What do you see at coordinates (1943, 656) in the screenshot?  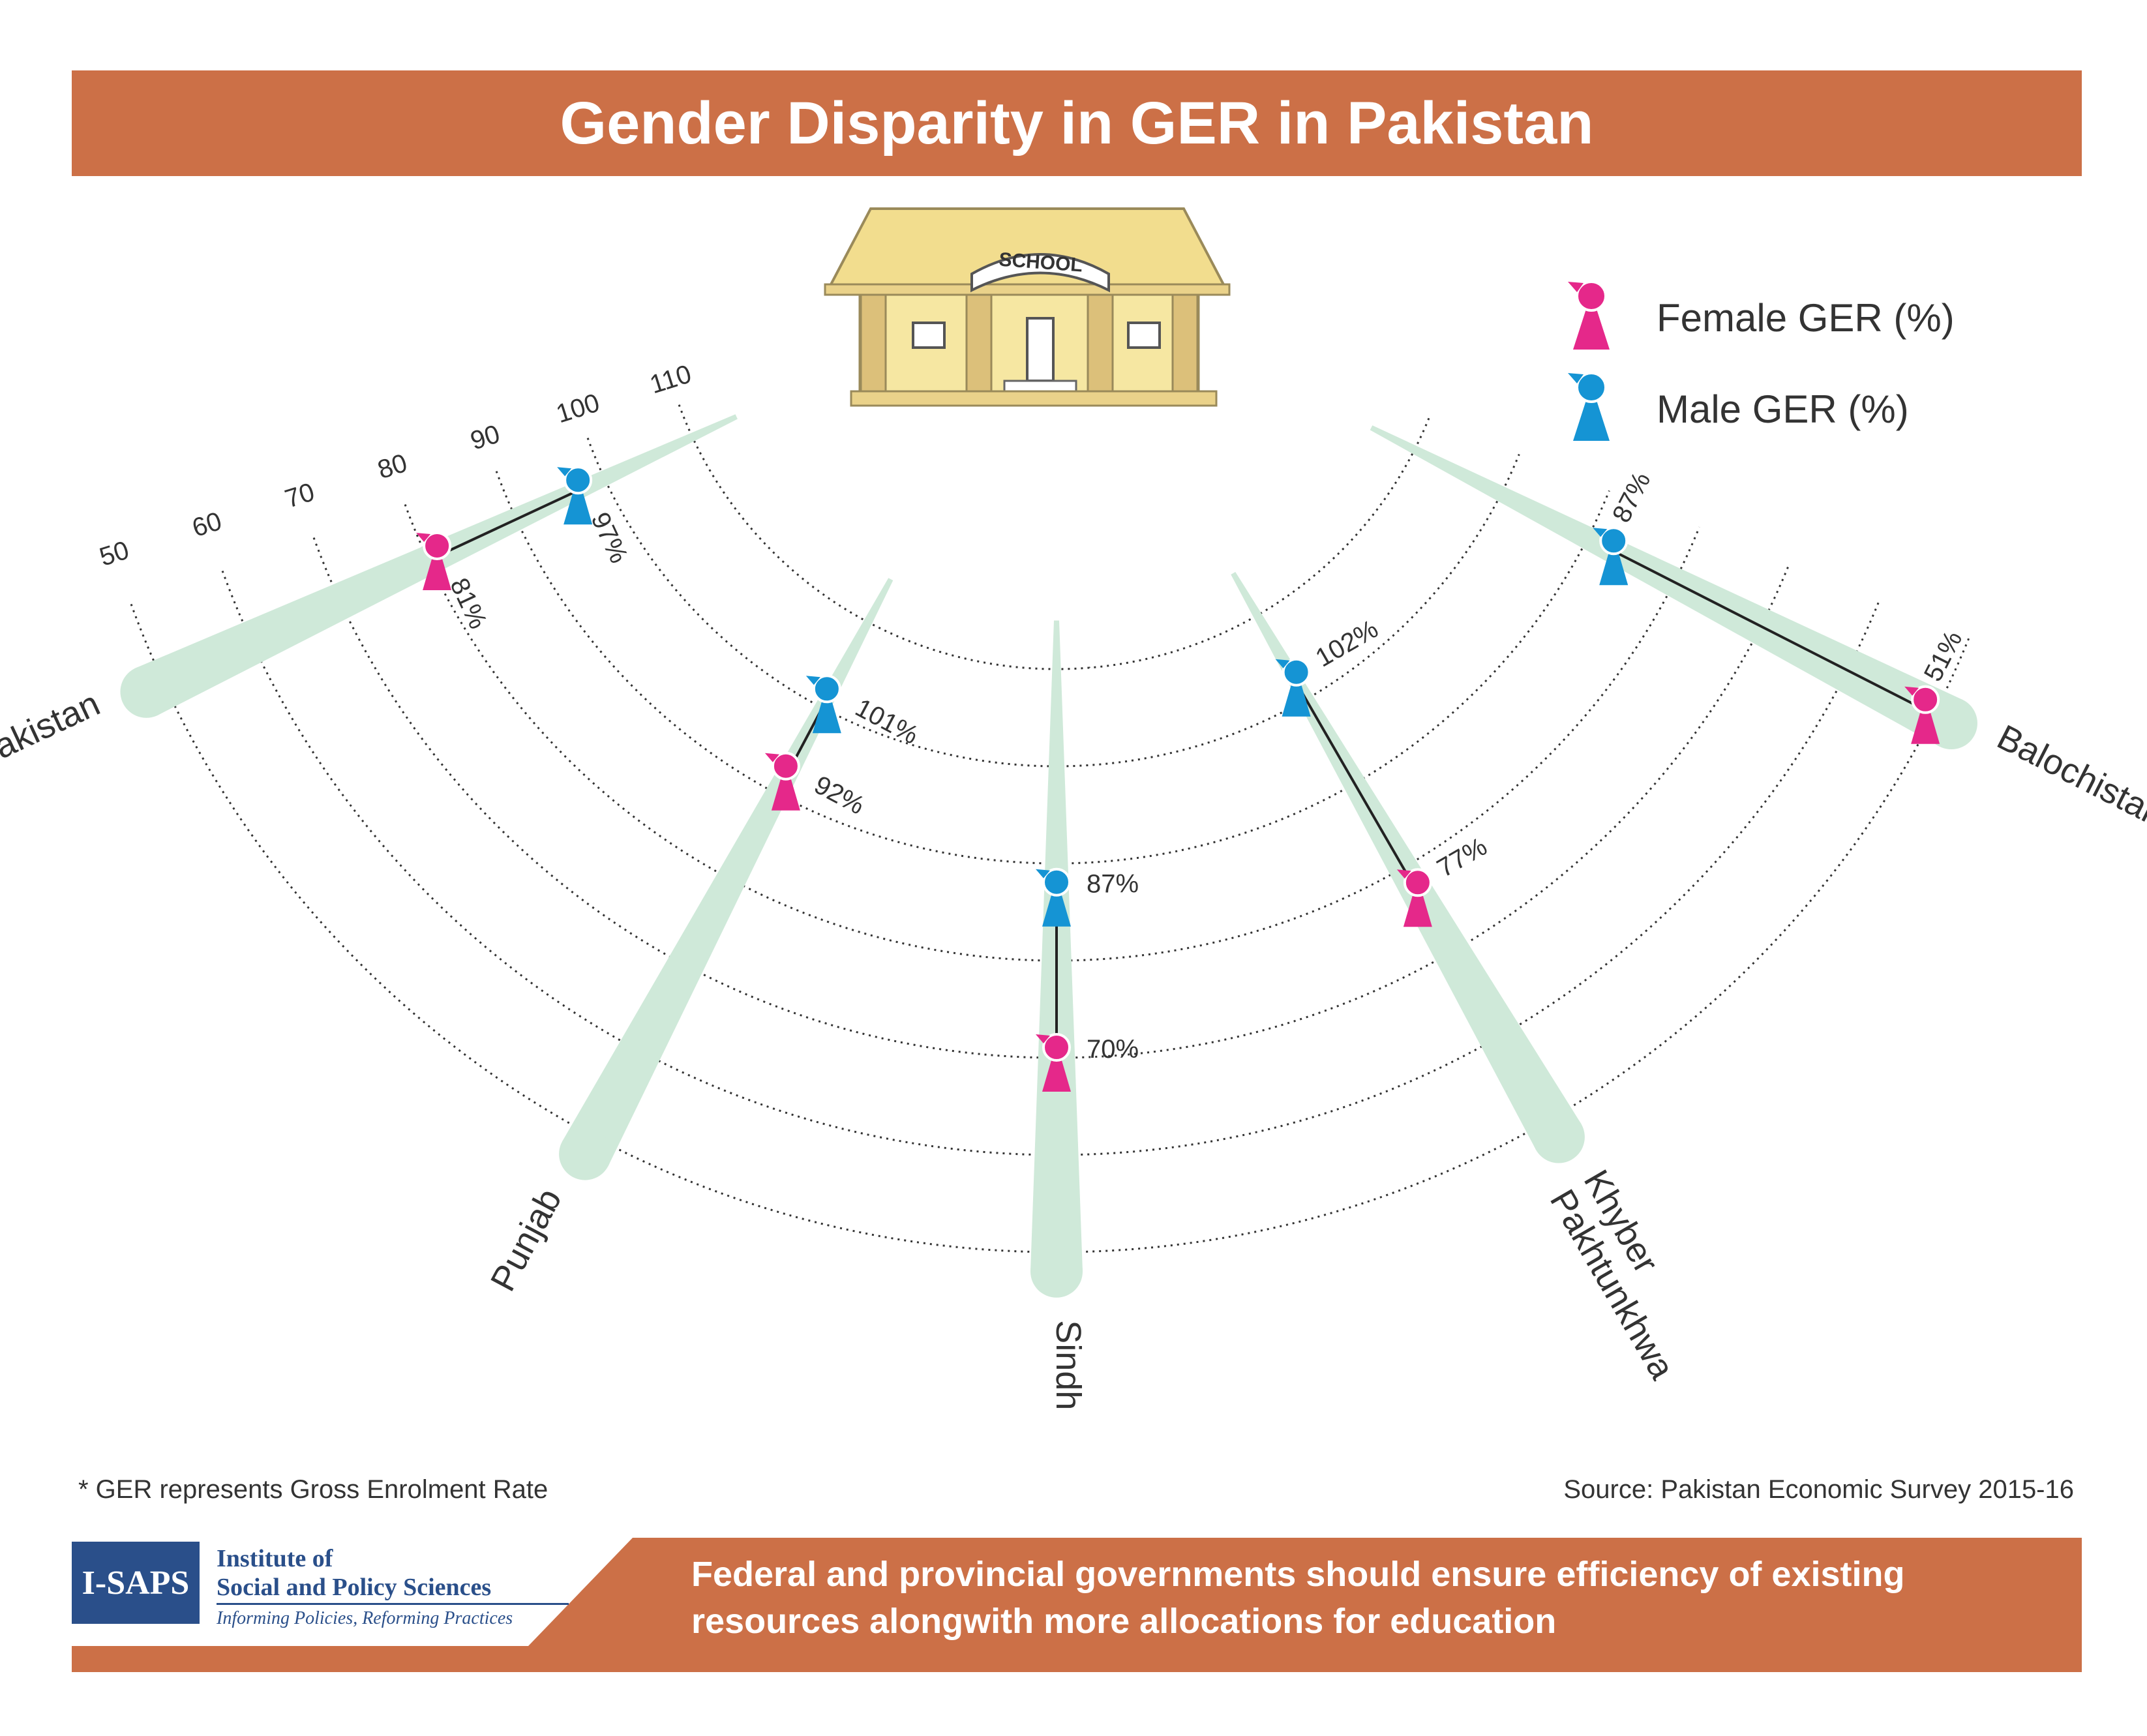 I see `female-value-label: 51%` at bounding box center [1943, 656].